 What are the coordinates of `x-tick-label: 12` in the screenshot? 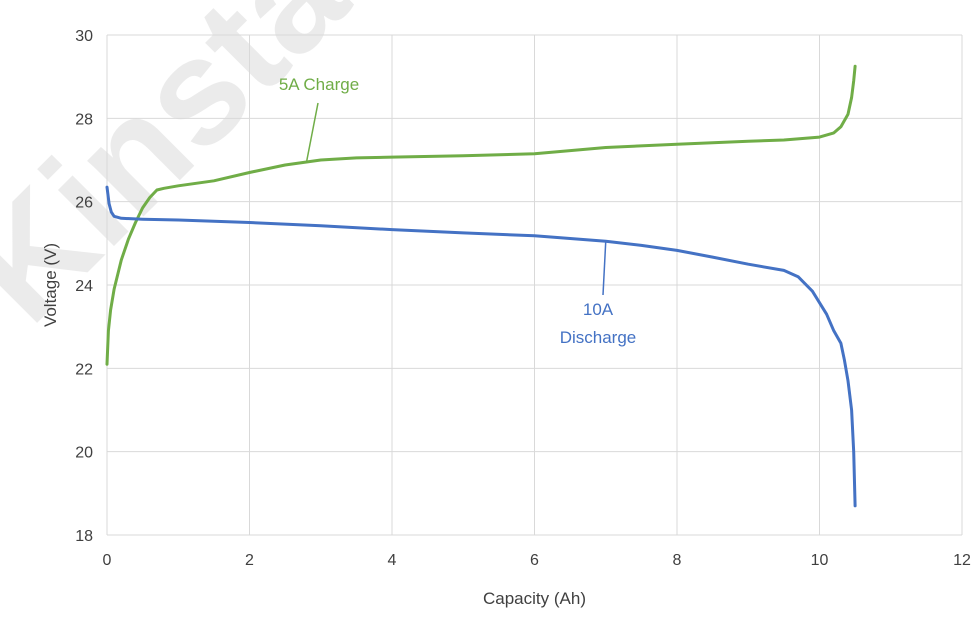 It's located at (962, 560).